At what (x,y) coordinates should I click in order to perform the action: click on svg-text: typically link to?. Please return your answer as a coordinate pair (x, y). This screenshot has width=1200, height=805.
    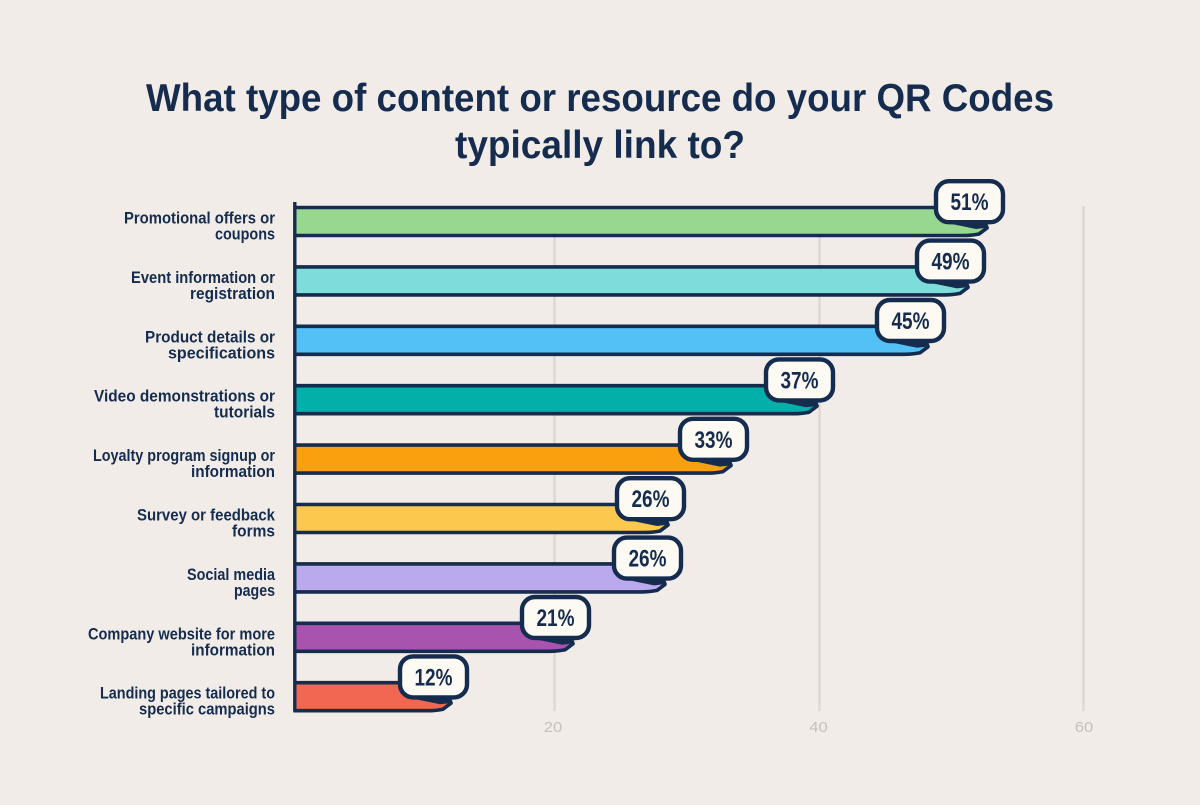
    Looking at the image, I should click on (600, 145).